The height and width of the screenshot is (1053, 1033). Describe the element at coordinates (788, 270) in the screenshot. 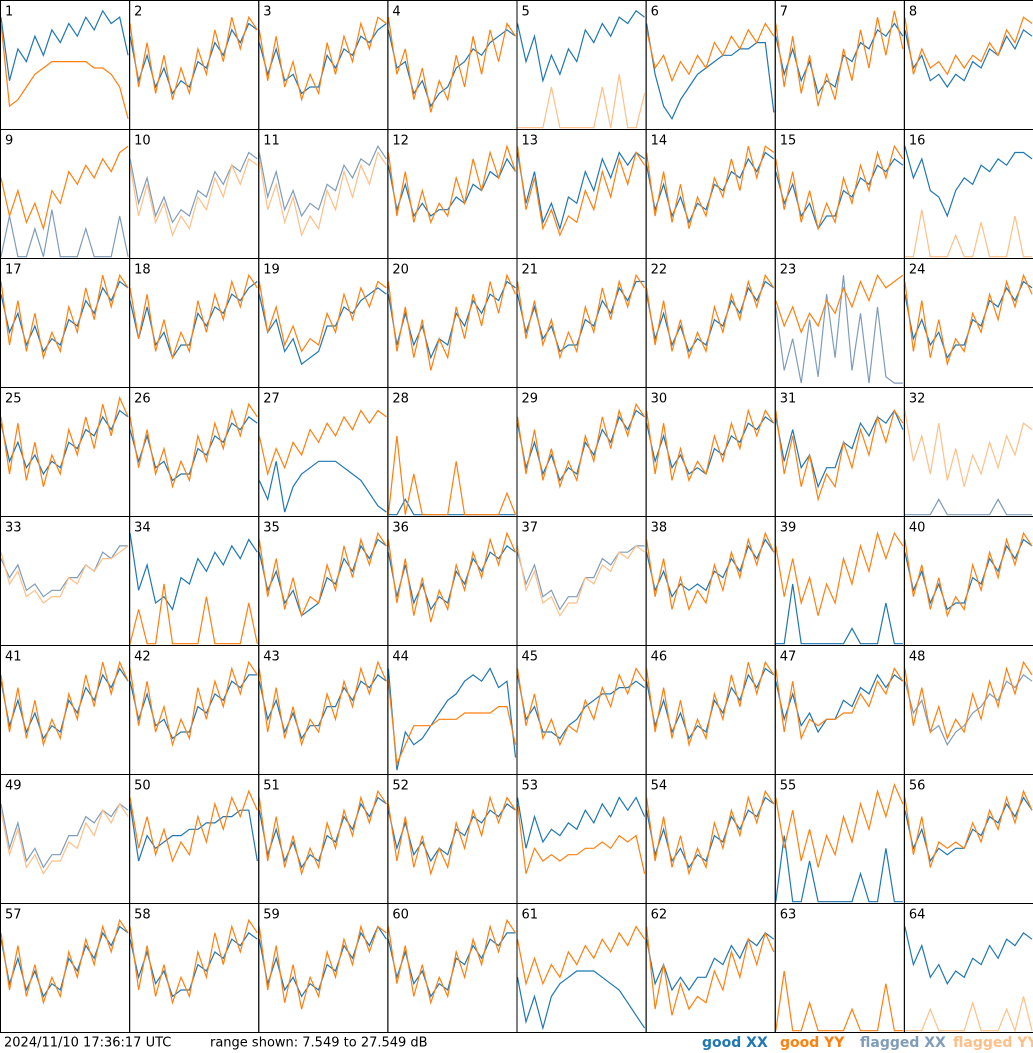

I see `panel-label: 23` at that location.